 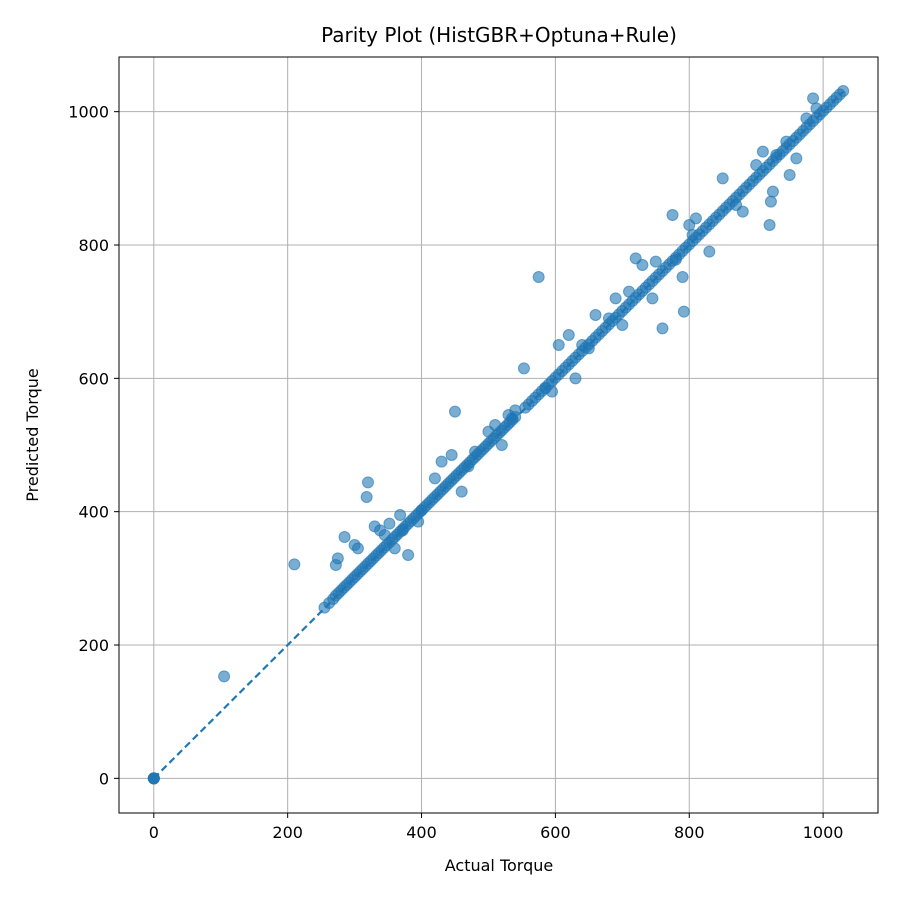 What do you see at coordinates (88, 112) in the screenshot?
I see `y-tick-label: 1000` at bounding box center [88, 112].